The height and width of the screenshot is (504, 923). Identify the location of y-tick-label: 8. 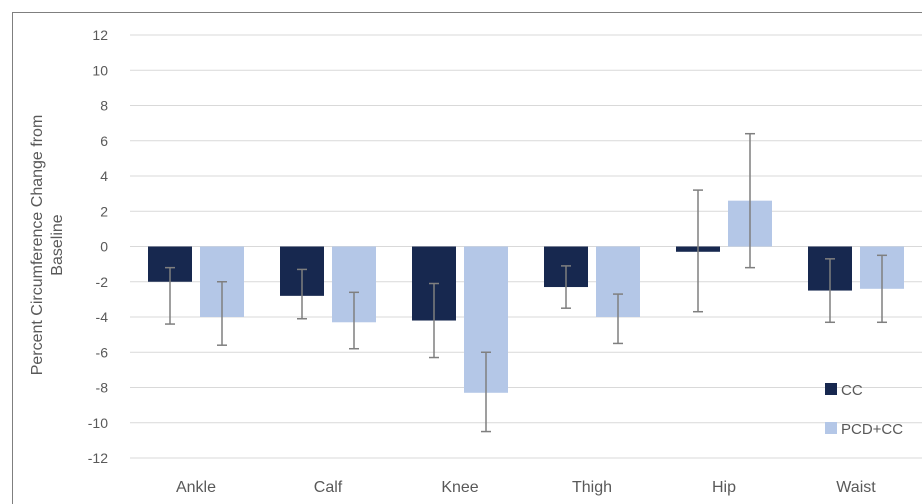
(104, 106).